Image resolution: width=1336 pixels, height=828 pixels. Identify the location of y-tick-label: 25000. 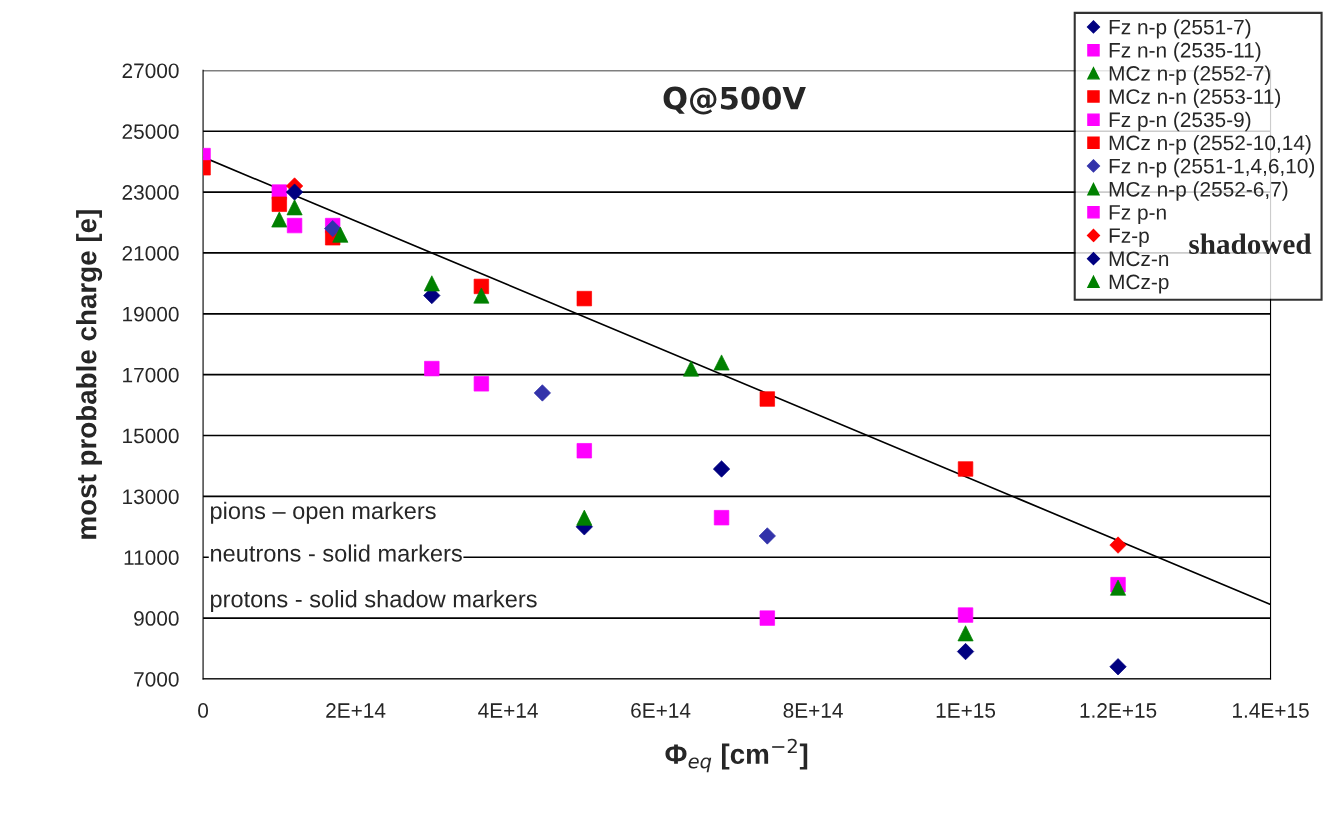
(150, 131).